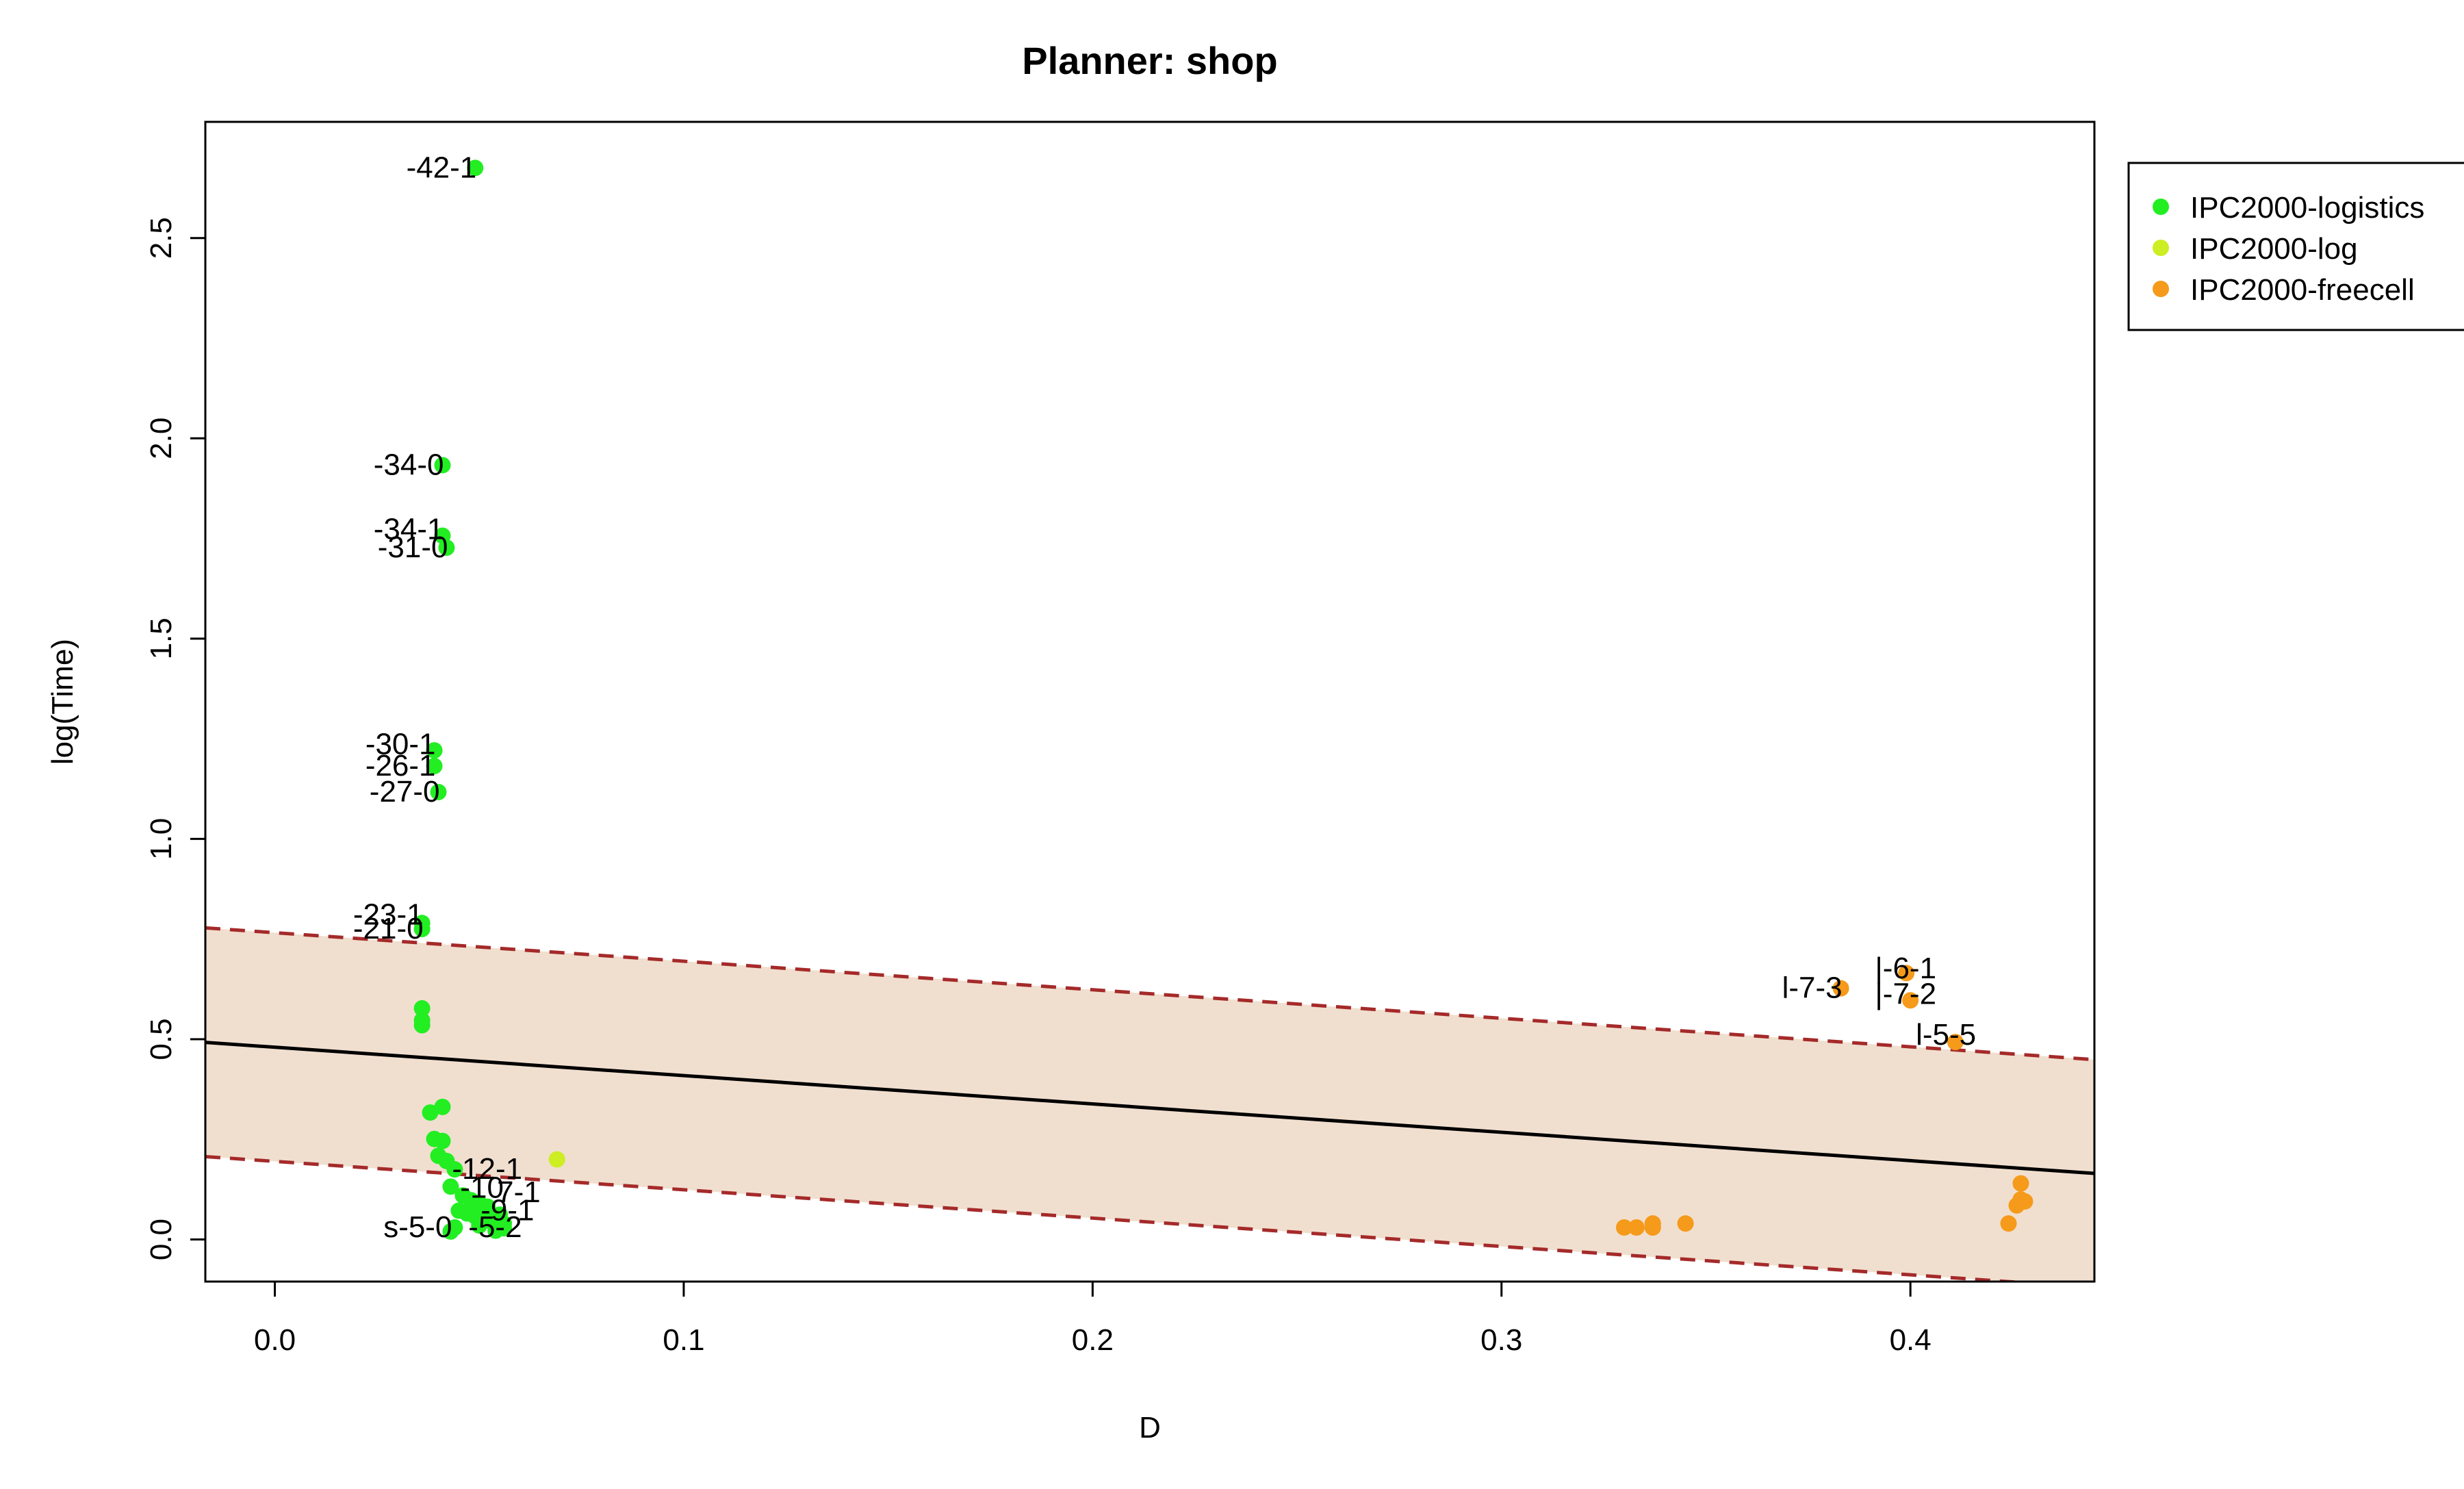  I want to click on legend-label: IPC2000-logistics, so click(2307, 208).